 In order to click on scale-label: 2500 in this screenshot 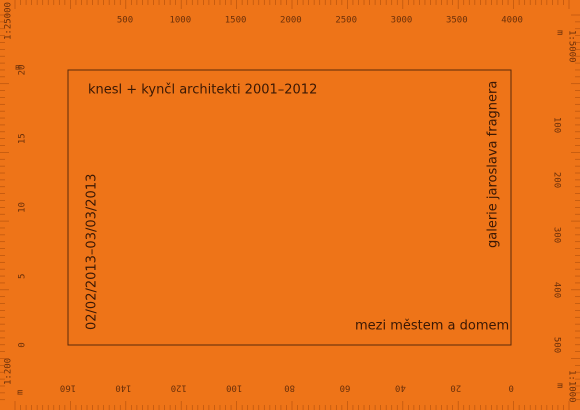, I will do `click(346, 21)`.